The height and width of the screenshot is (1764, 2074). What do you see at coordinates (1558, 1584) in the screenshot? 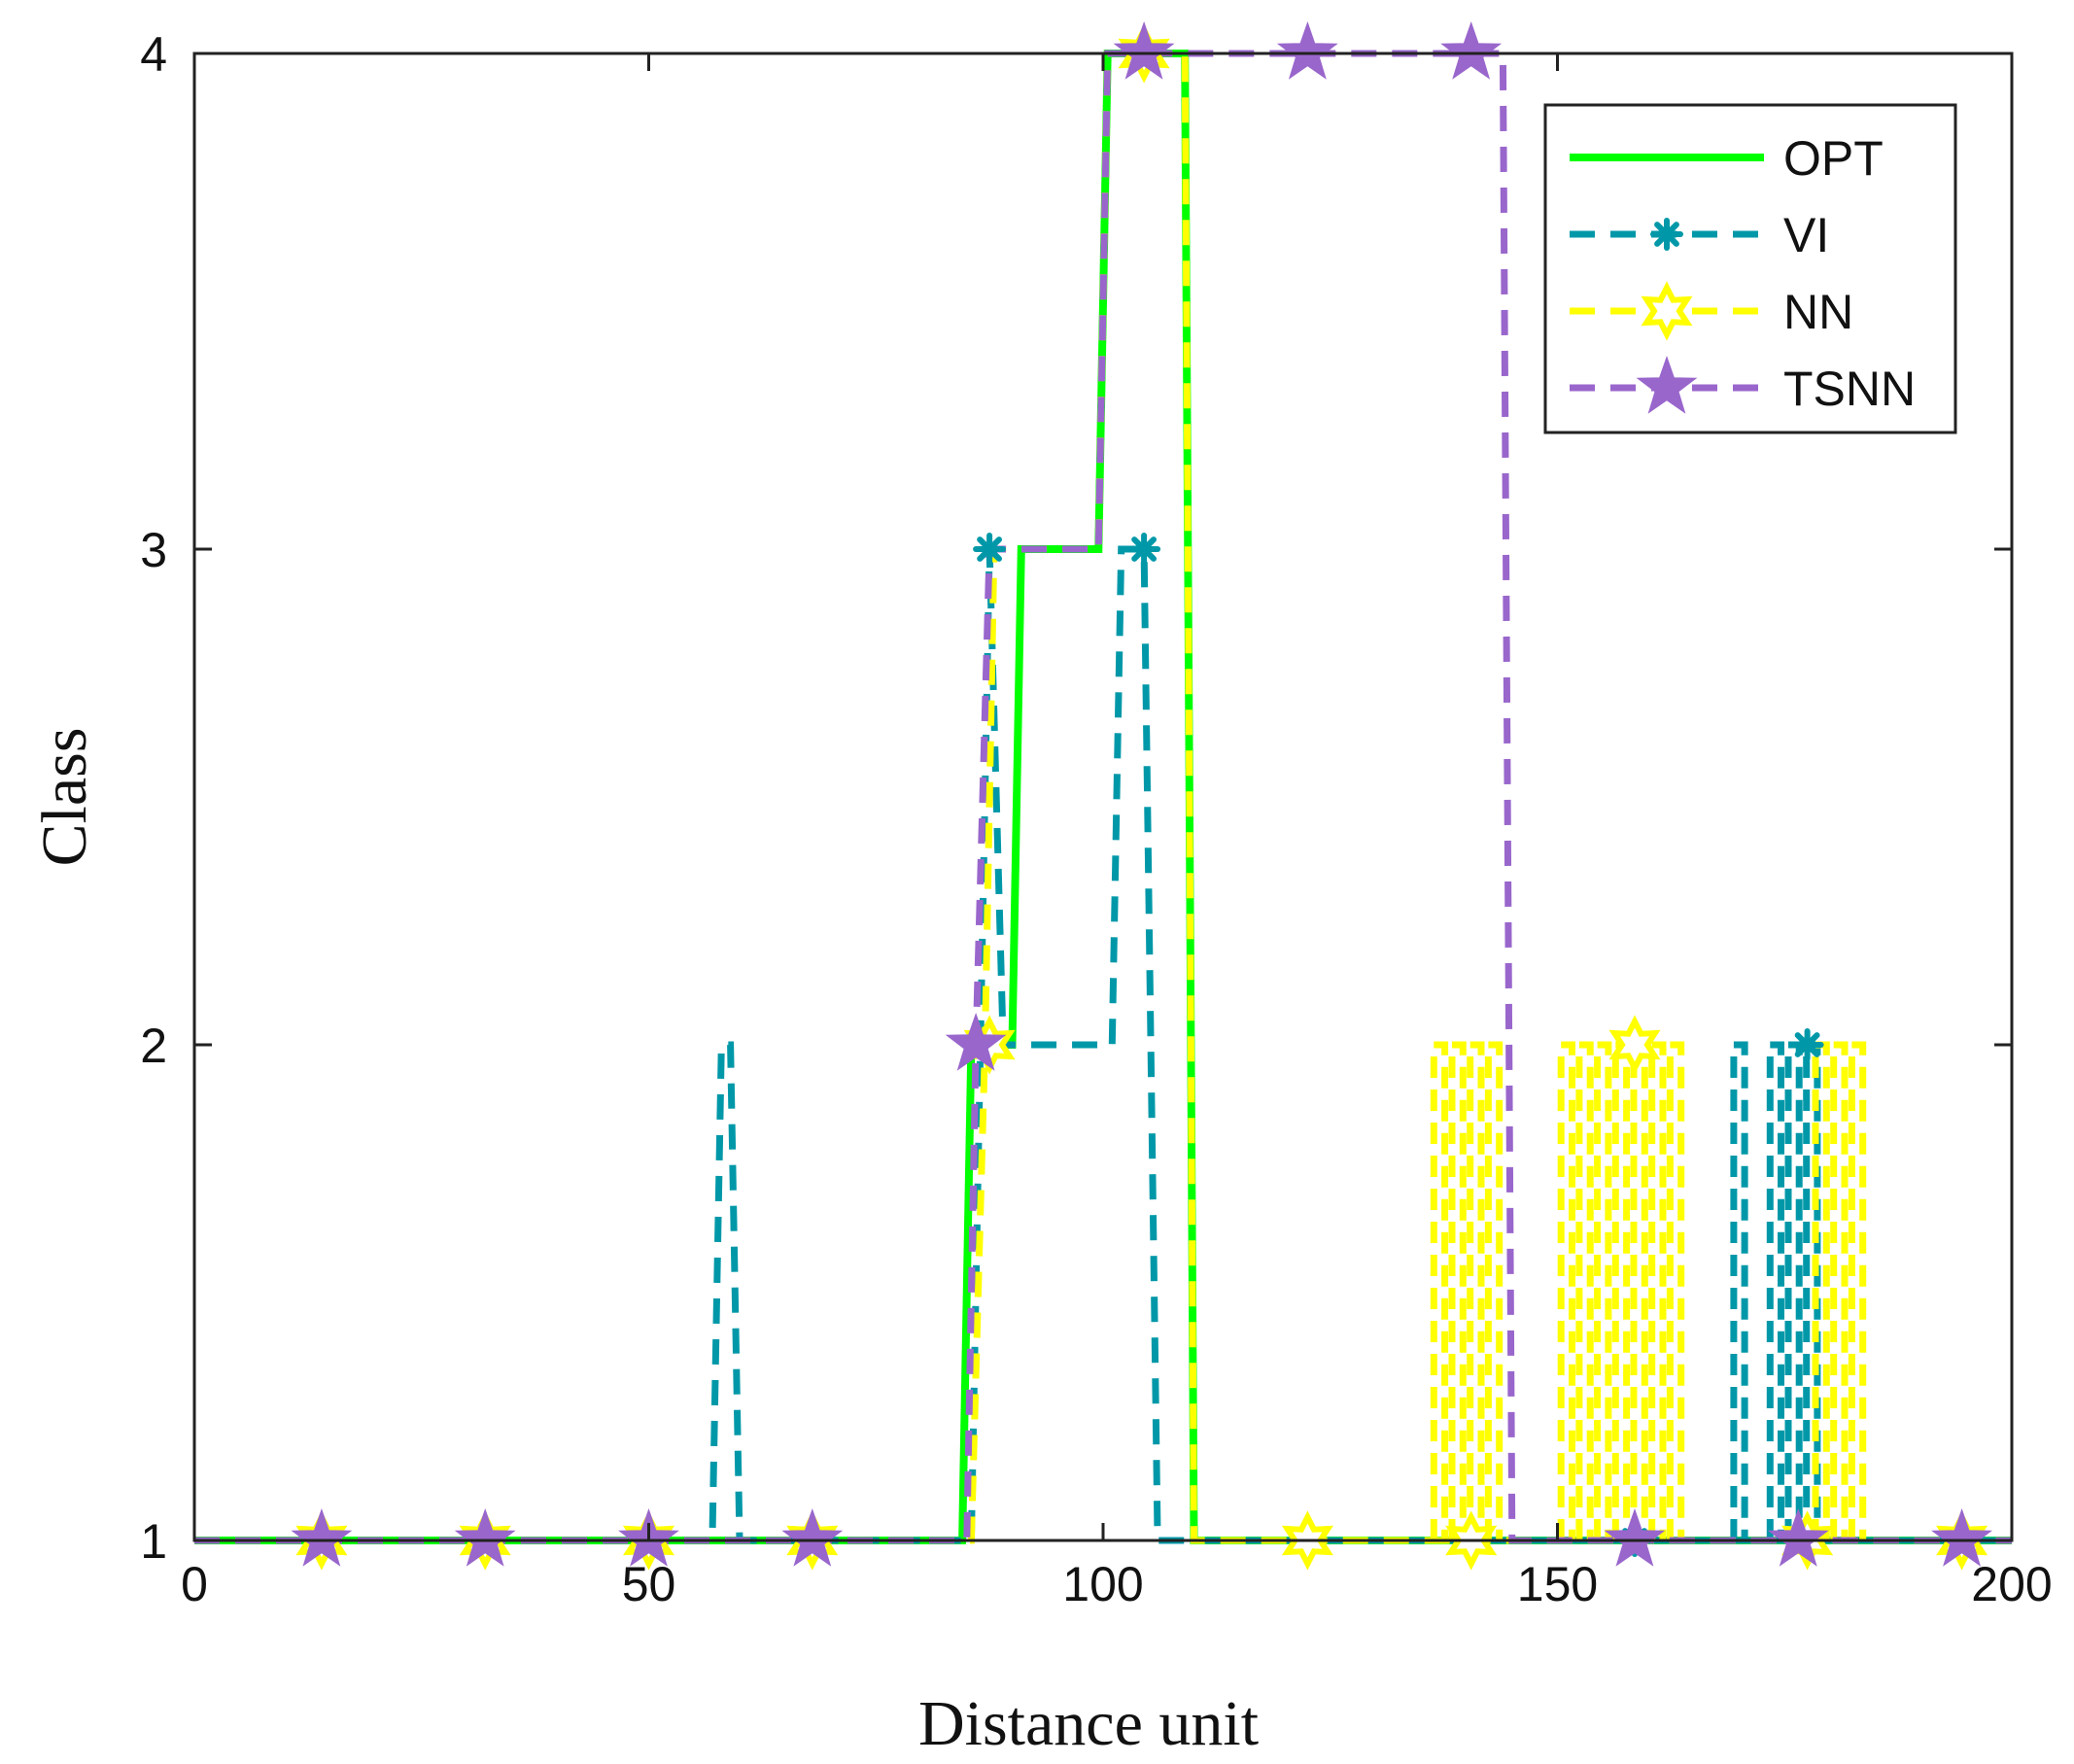
I see `x-tick-label: 150` at bounding box center [1558, 1584].